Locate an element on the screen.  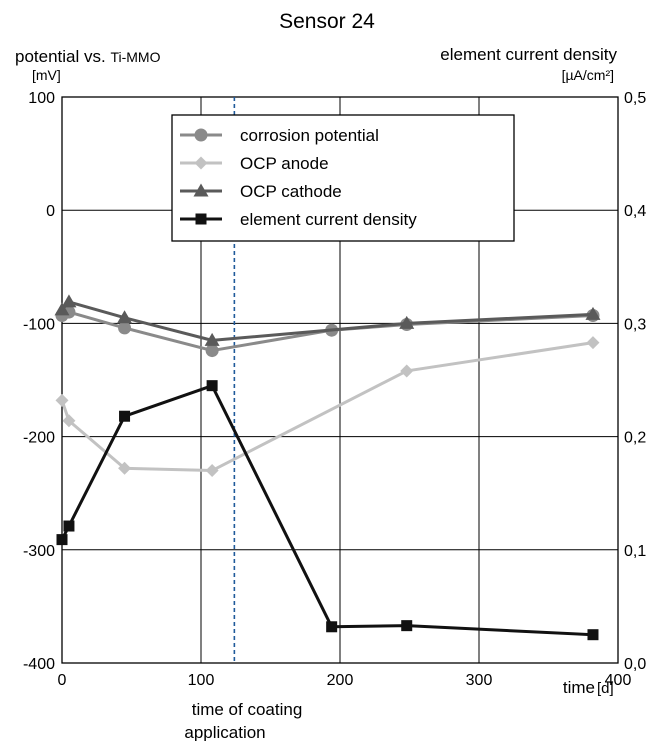
right-tick-label: 0,5 is located at coordinates (635, 98).